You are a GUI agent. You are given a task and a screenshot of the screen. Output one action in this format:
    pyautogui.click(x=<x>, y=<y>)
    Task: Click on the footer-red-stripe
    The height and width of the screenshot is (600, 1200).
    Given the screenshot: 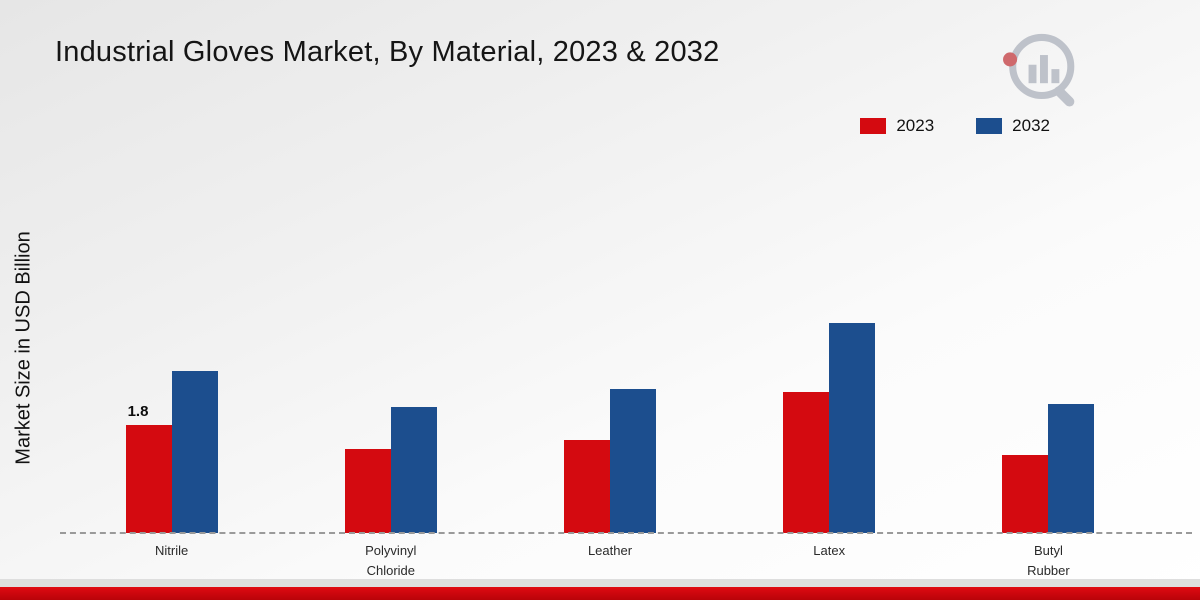 What is the action you would take?
    pyautogui.click(x=600, y=593)
    